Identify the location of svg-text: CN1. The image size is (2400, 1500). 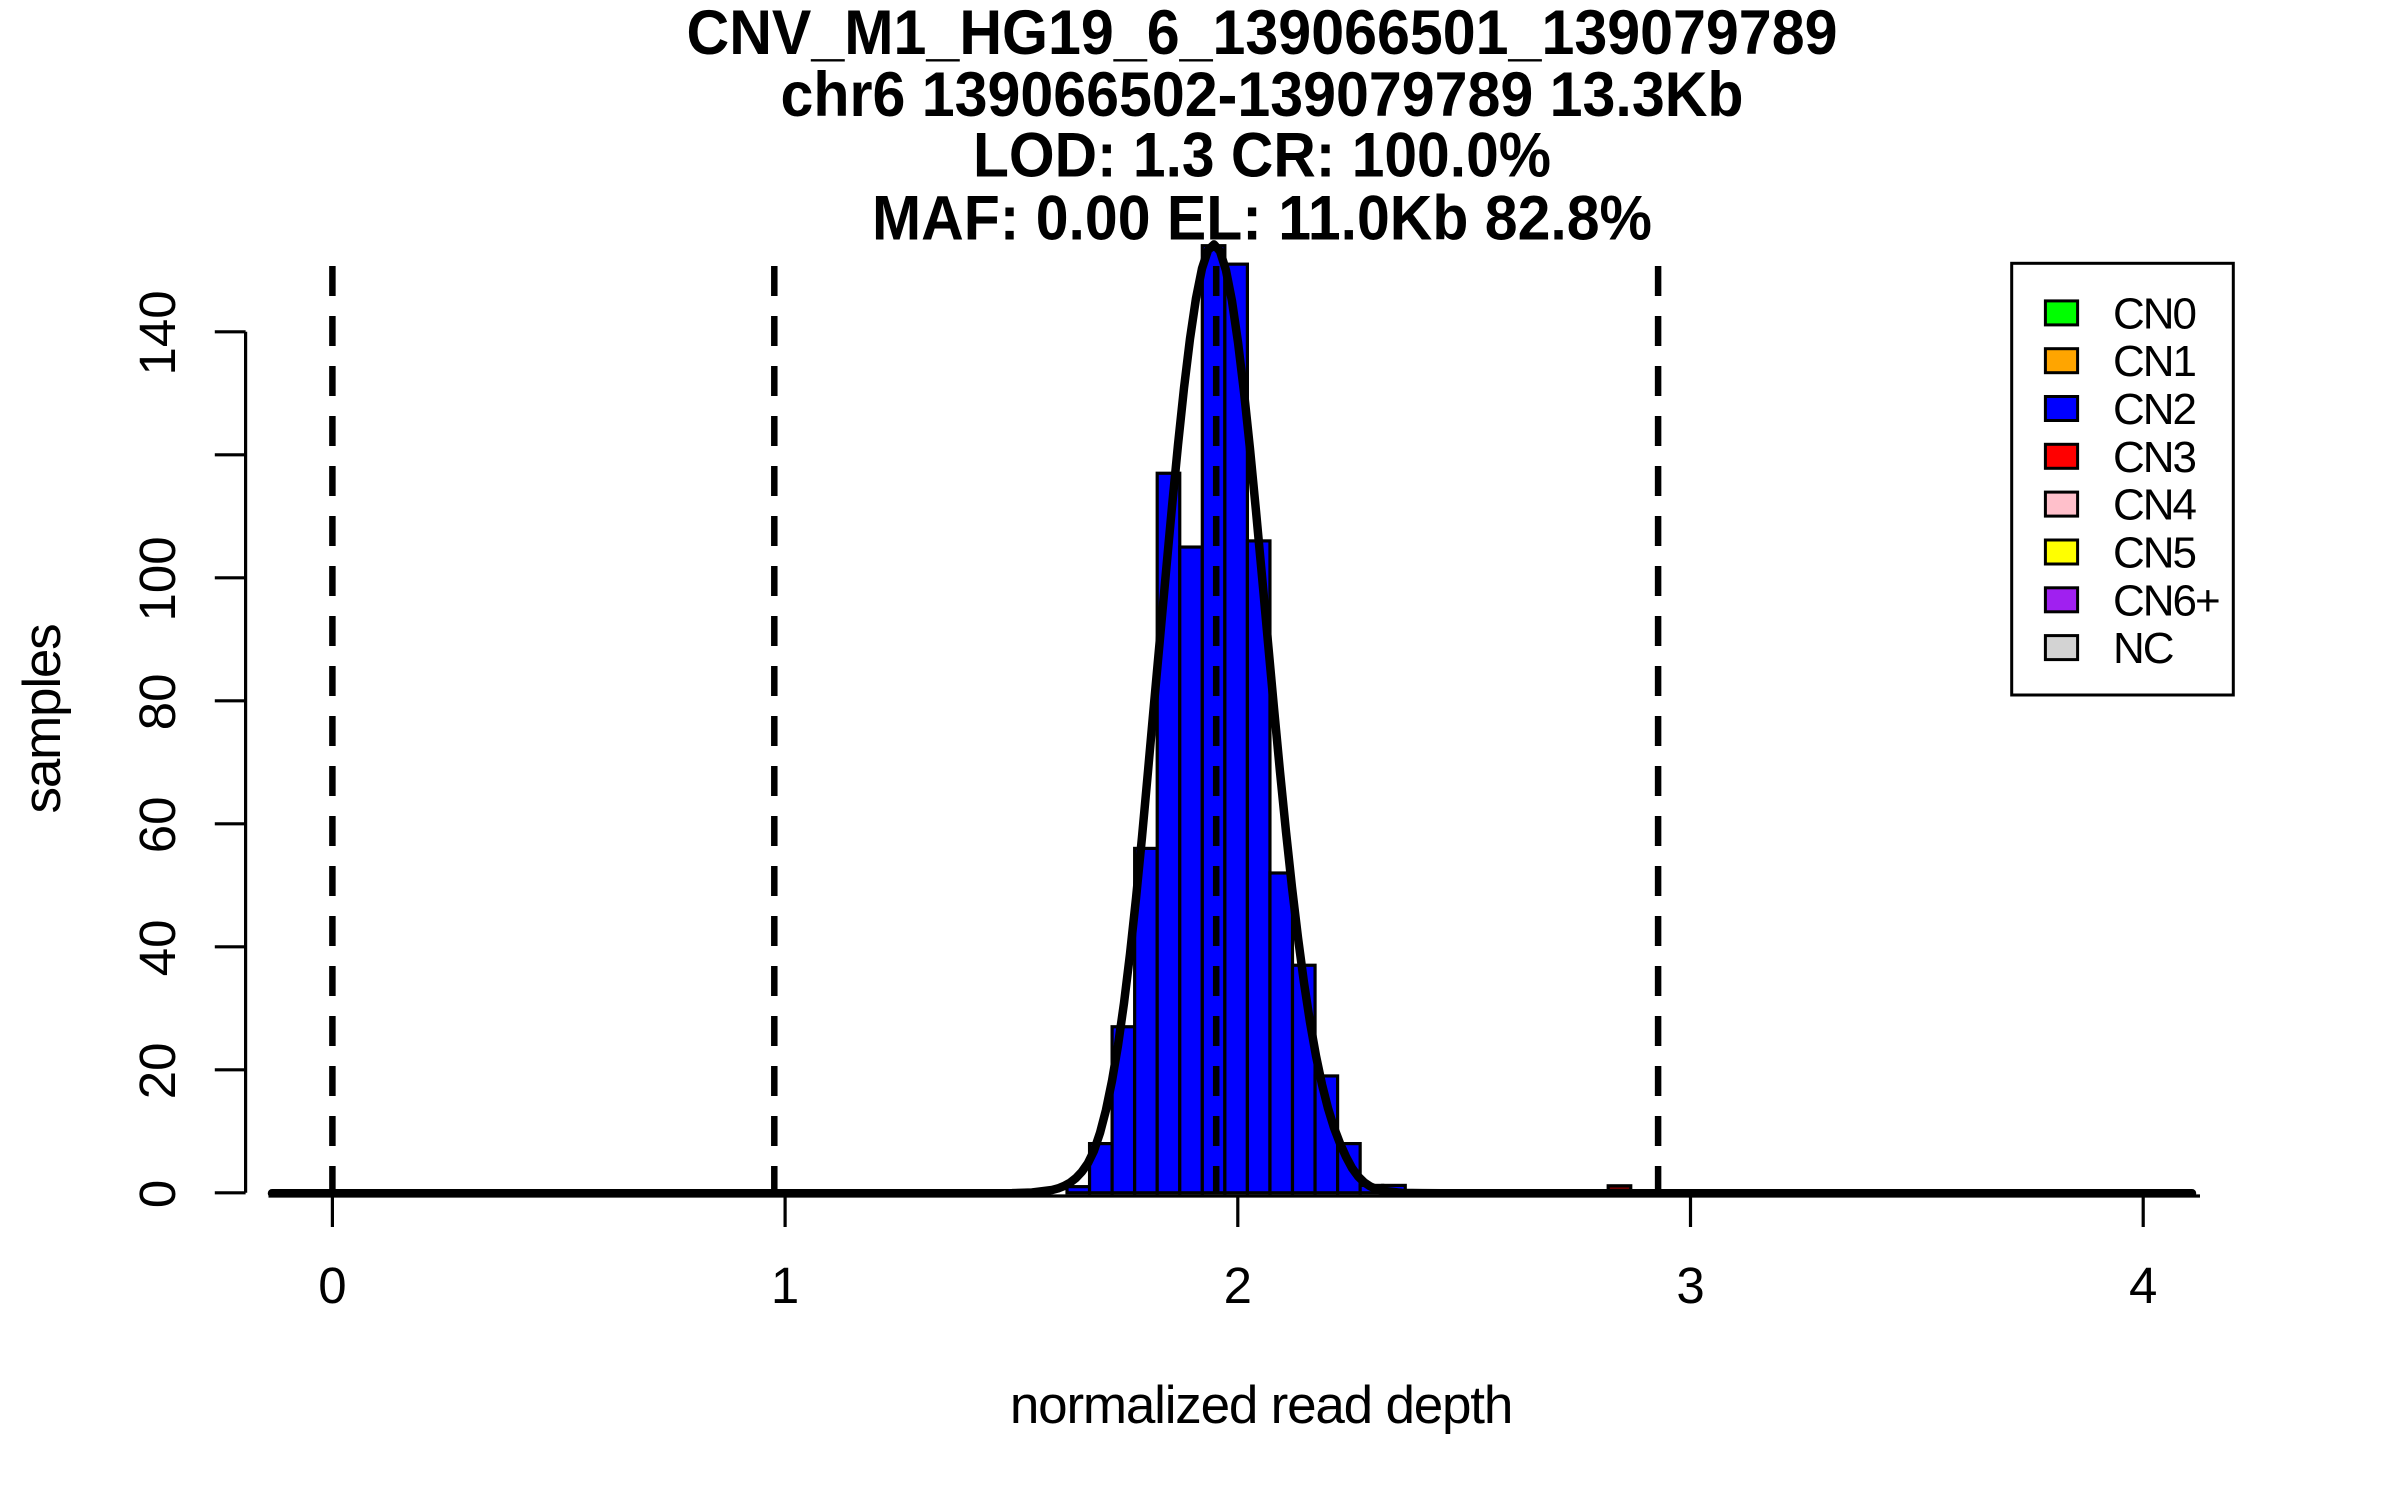
(2154, 361).